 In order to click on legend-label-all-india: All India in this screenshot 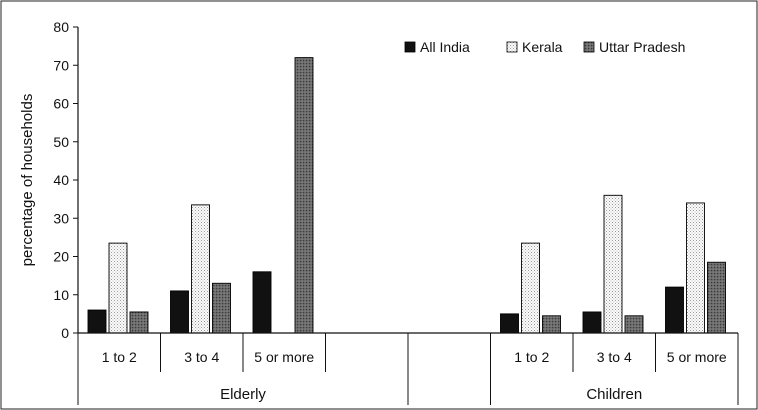, I will do `click(445, 47)`.